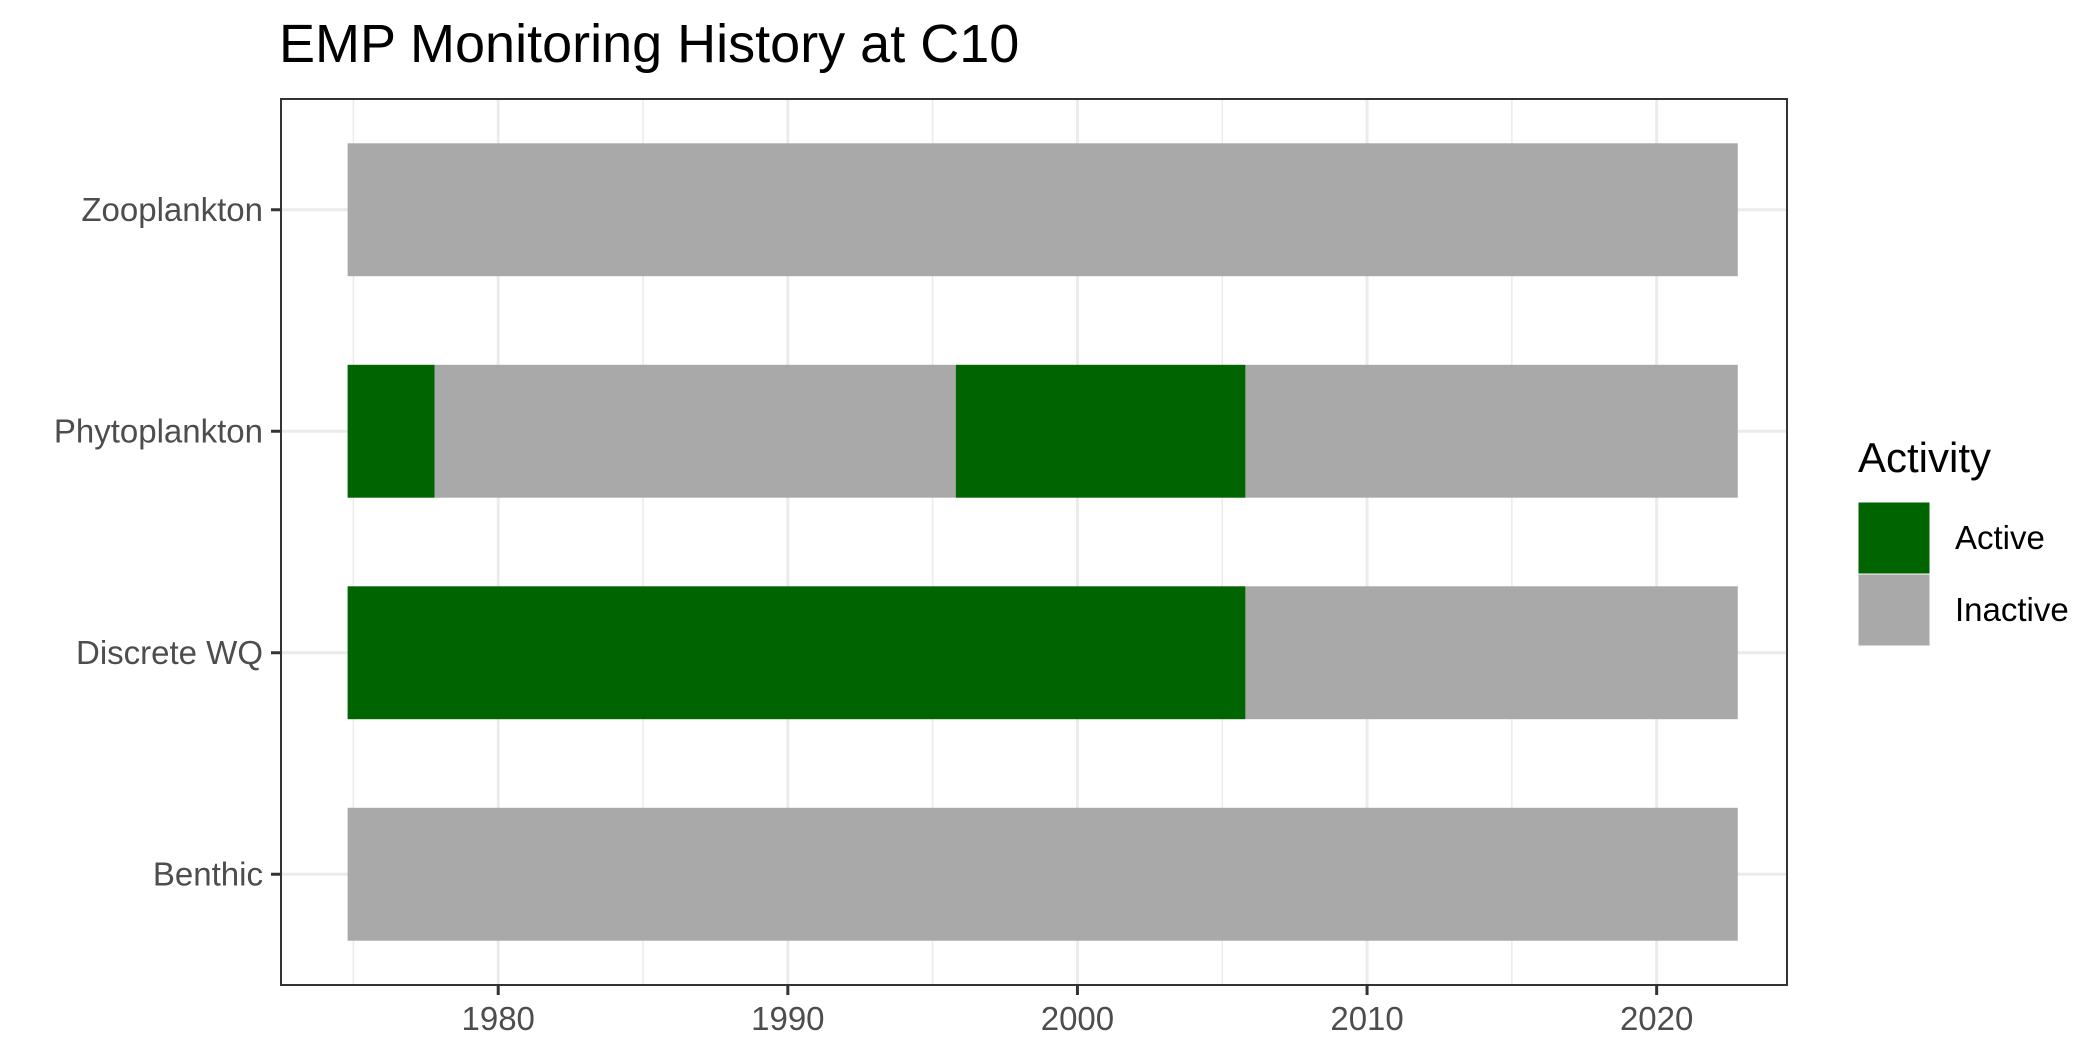 This screenshot has width=2100, height=1050. I want to click on legend: Activity Active Inactive, so click(1963, 540).